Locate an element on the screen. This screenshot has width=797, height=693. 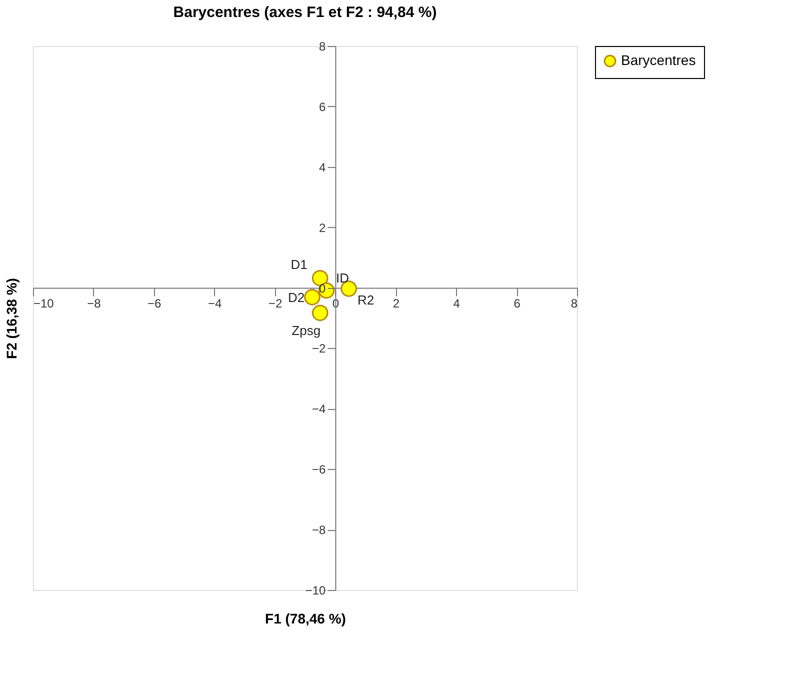
y-tick-label: −2 is located at coordinates (319, 349).